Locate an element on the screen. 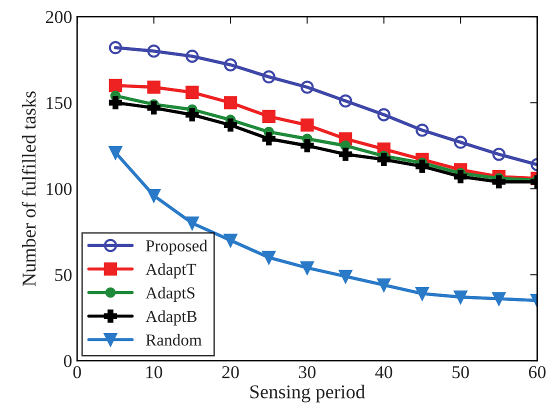 This screenshot has height=417, width=551. y-tick-label: 100 is located at coordinates (59, 189).